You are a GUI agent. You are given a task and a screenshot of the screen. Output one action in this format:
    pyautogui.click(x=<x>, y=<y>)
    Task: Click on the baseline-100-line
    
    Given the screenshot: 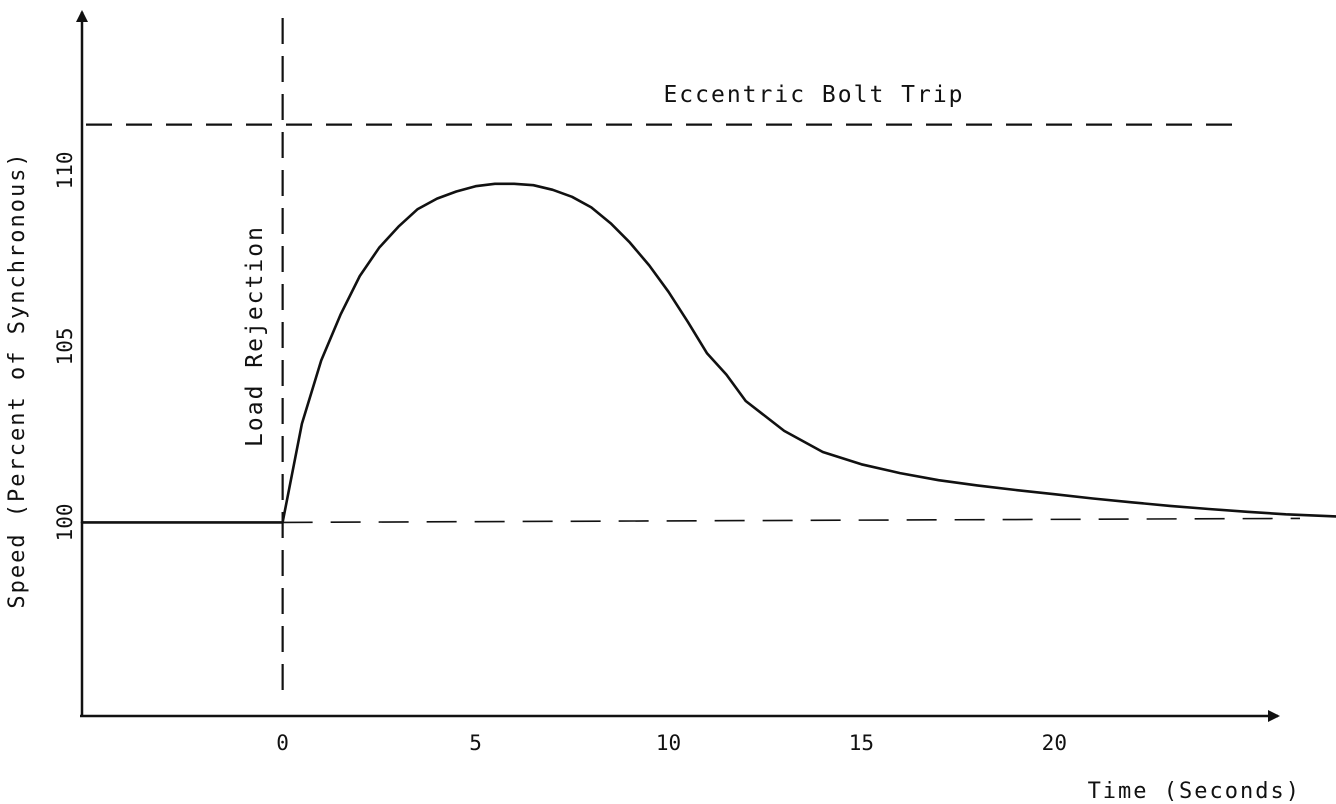 What is the action you would take?
    pyautogui.click(x=791, y=520)
    